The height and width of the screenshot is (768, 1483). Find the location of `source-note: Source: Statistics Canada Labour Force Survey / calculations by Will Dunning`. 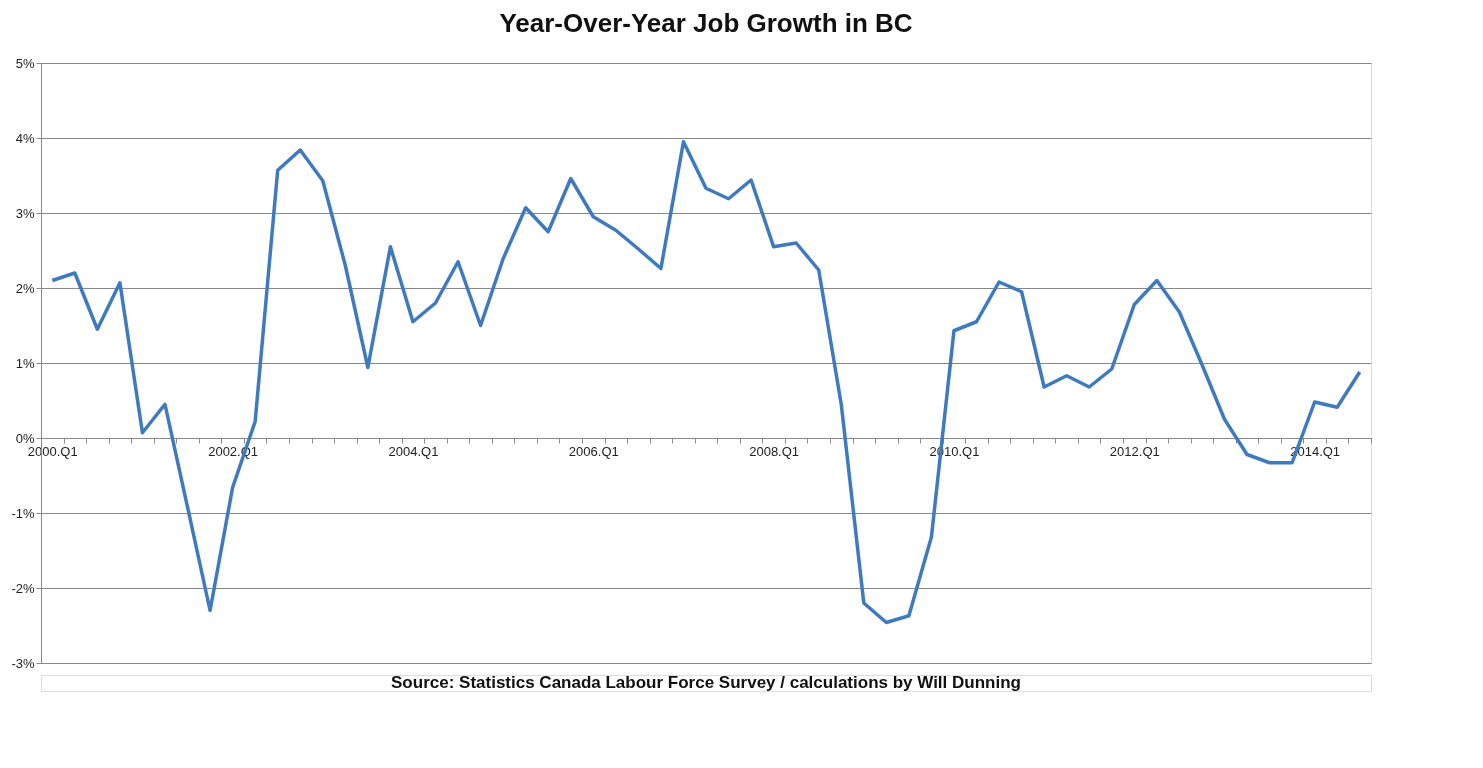

source-note: Source: Statistics Canada Labour Force Survey / calculations by Will Dunning is located at coordinates (706, 682).